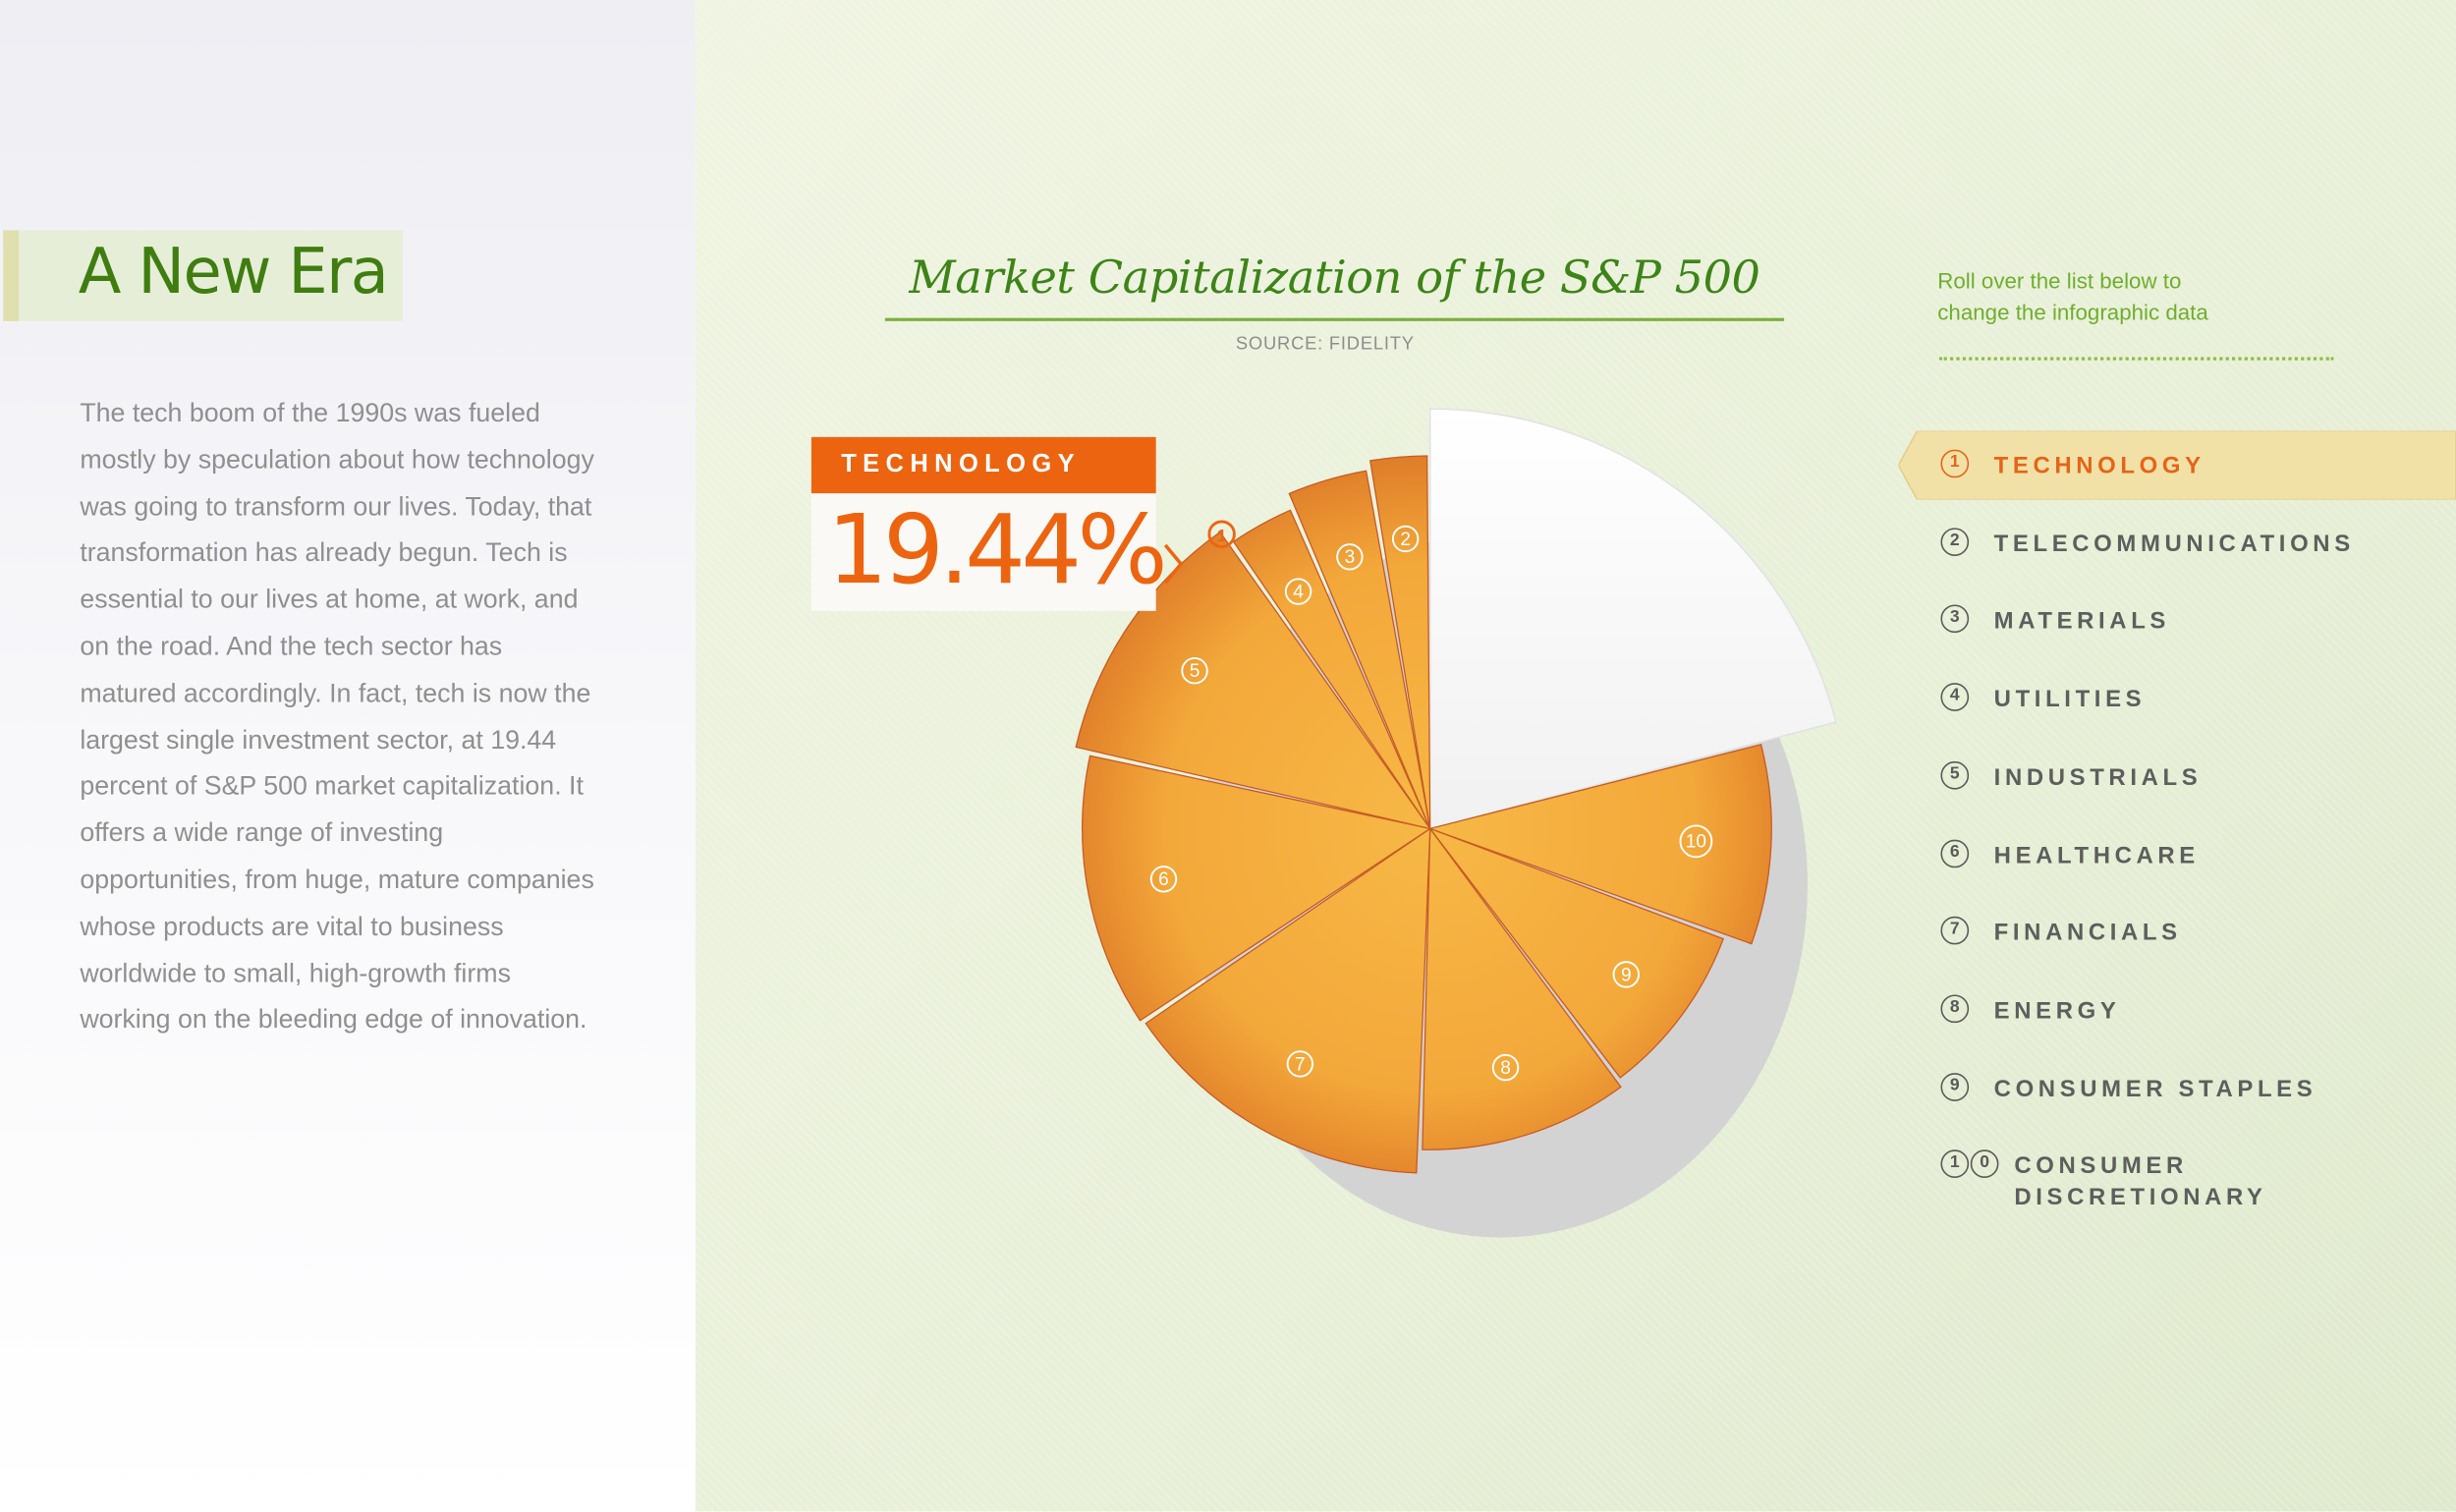 The height and width of the screenshot is (1512, 2456). I want to click on hint-divider, so click(2136, 359).